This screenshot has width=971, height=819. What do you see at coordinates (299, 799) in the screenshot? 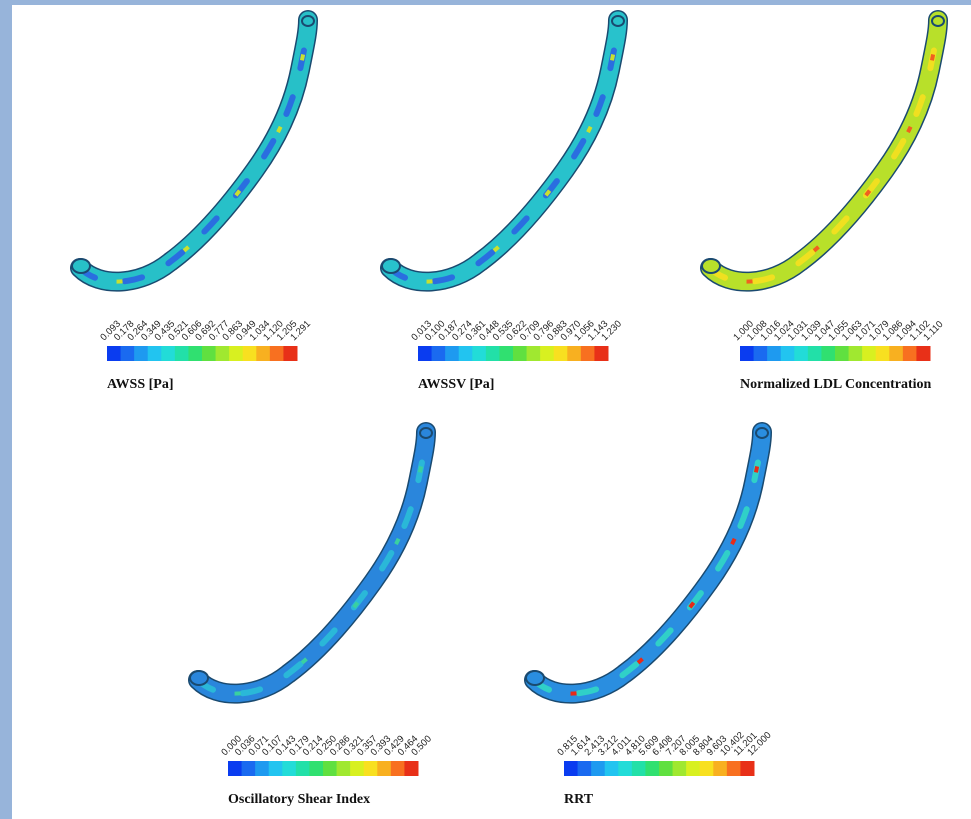
I see `panel-label: Oscillatory Shear Index` at bounding box center [299, 799].